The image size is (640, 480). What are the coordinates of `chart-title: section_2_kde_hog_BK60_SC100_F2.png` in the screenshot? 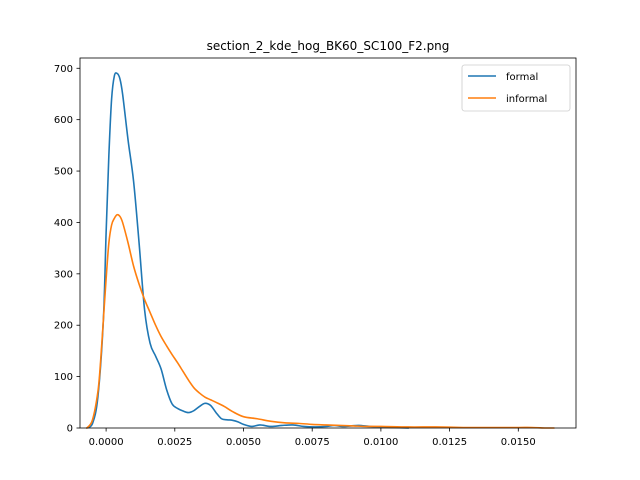 It's located at (328, 46).